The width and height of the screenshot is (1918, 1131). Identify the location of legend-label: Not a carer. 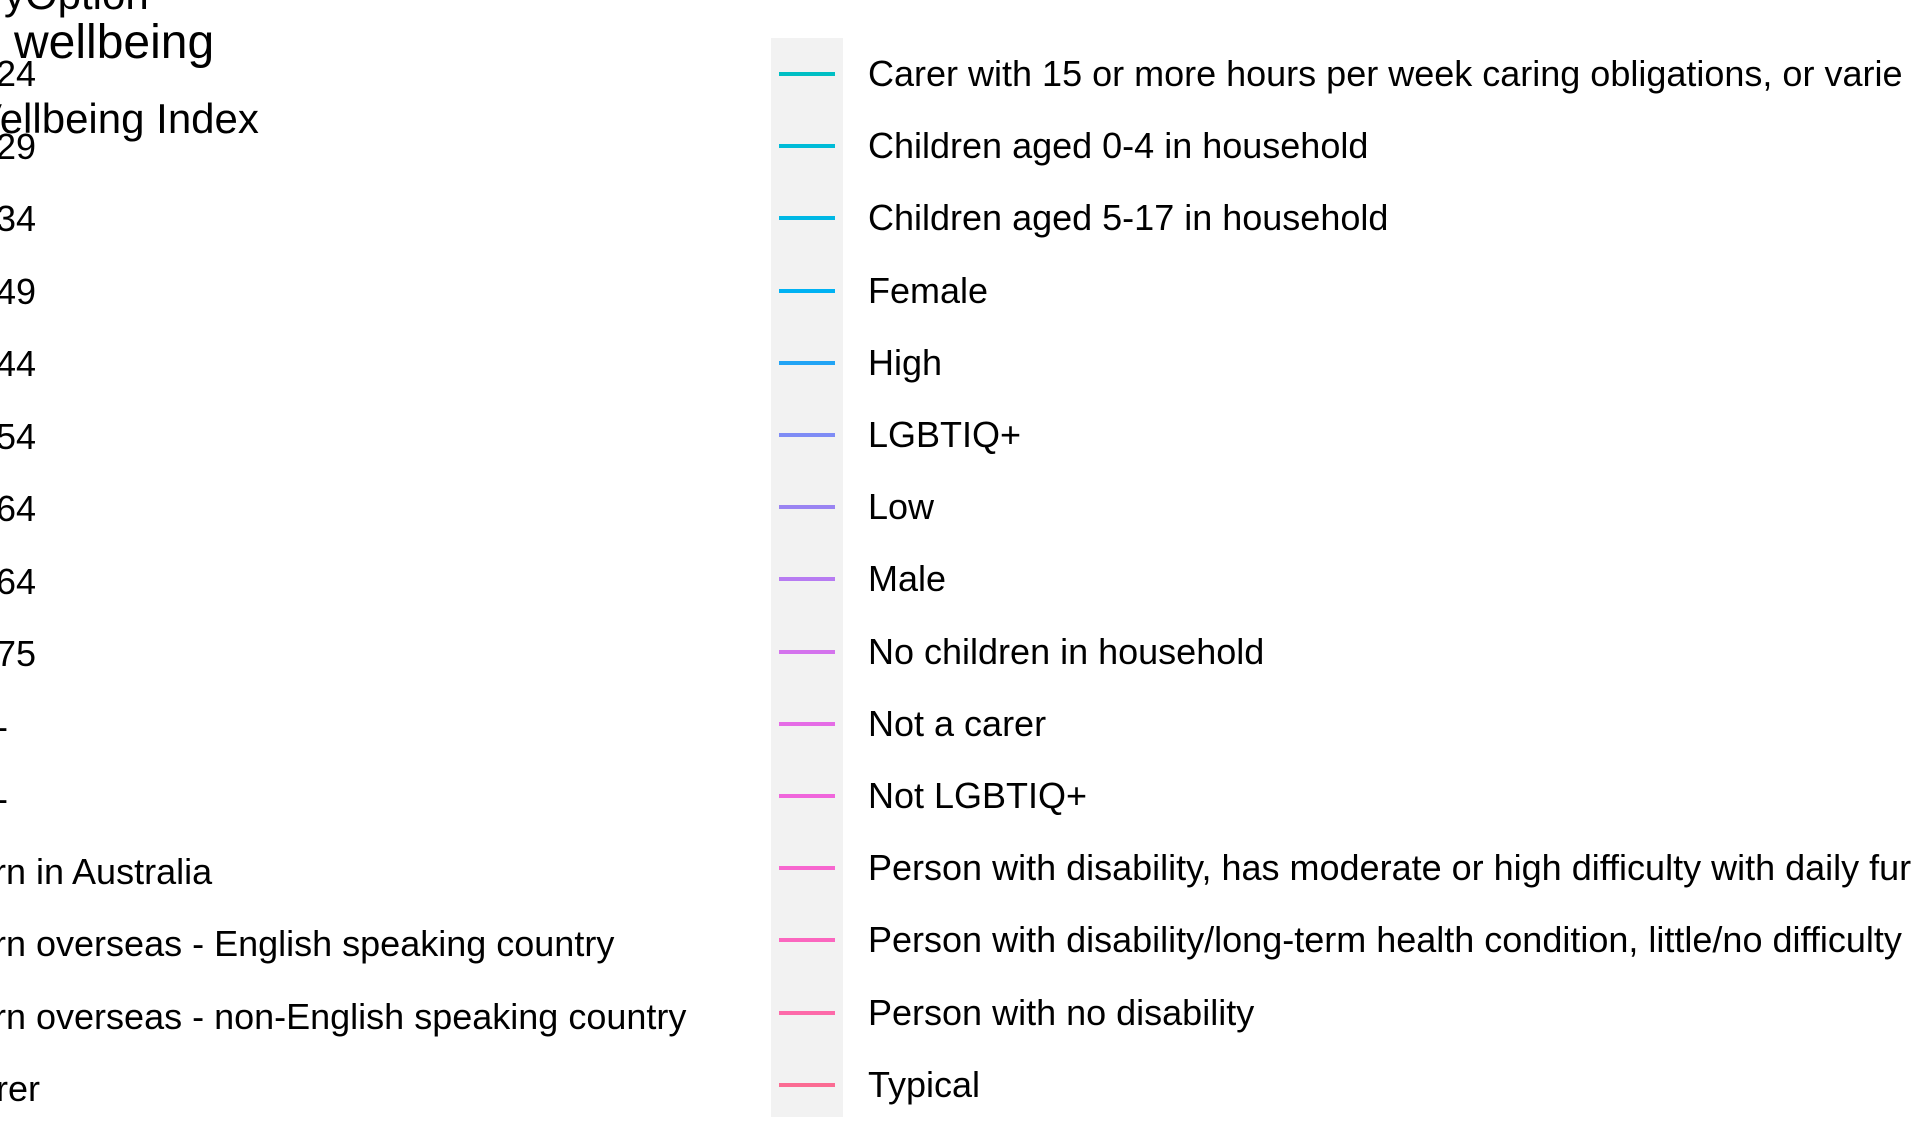
(957, 723).